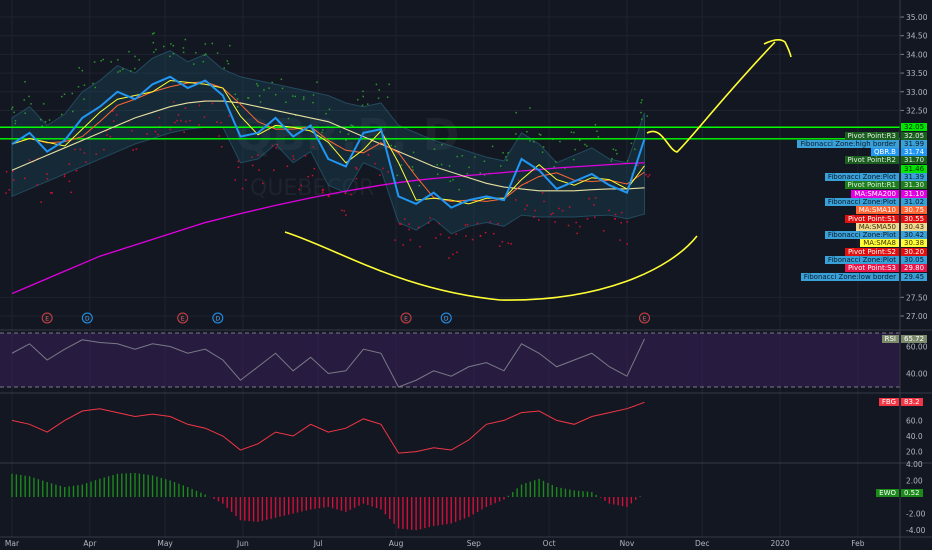 The width and height of the screenshot is (932, 550). I want to click on arrowhead-drawing, so click(777, 48).